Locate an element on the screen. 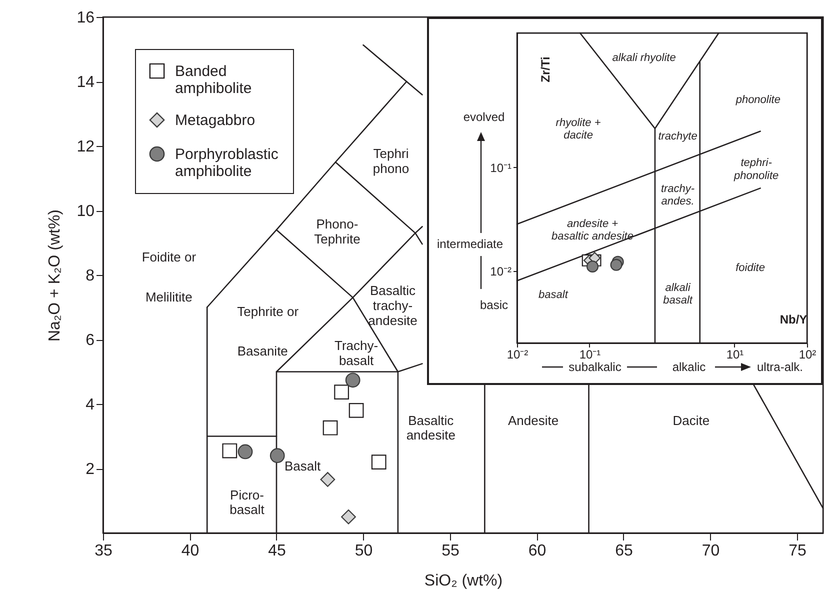 The image size is (834, 603). x-tick-label: 35 is located at coordinates (103, 551).